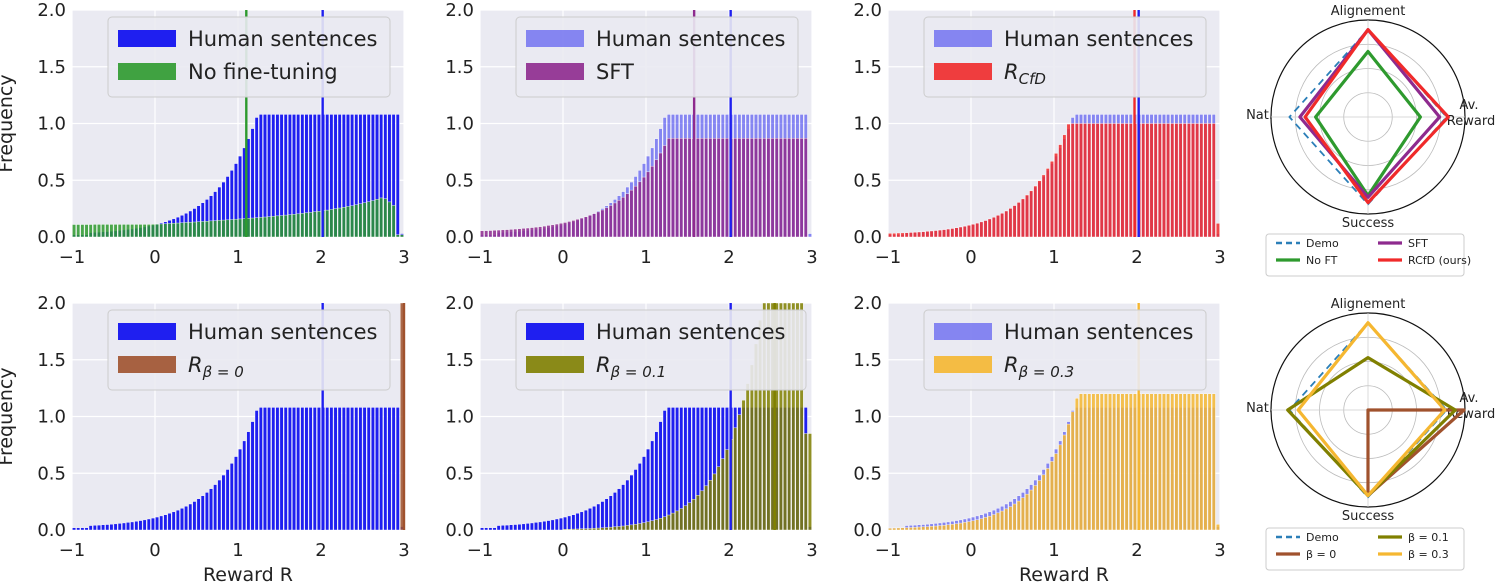 This screenshot has width=1499, height=583. Describe the element at coordinates (657, 57) in the screenshot. I see `legend-box` at that location.